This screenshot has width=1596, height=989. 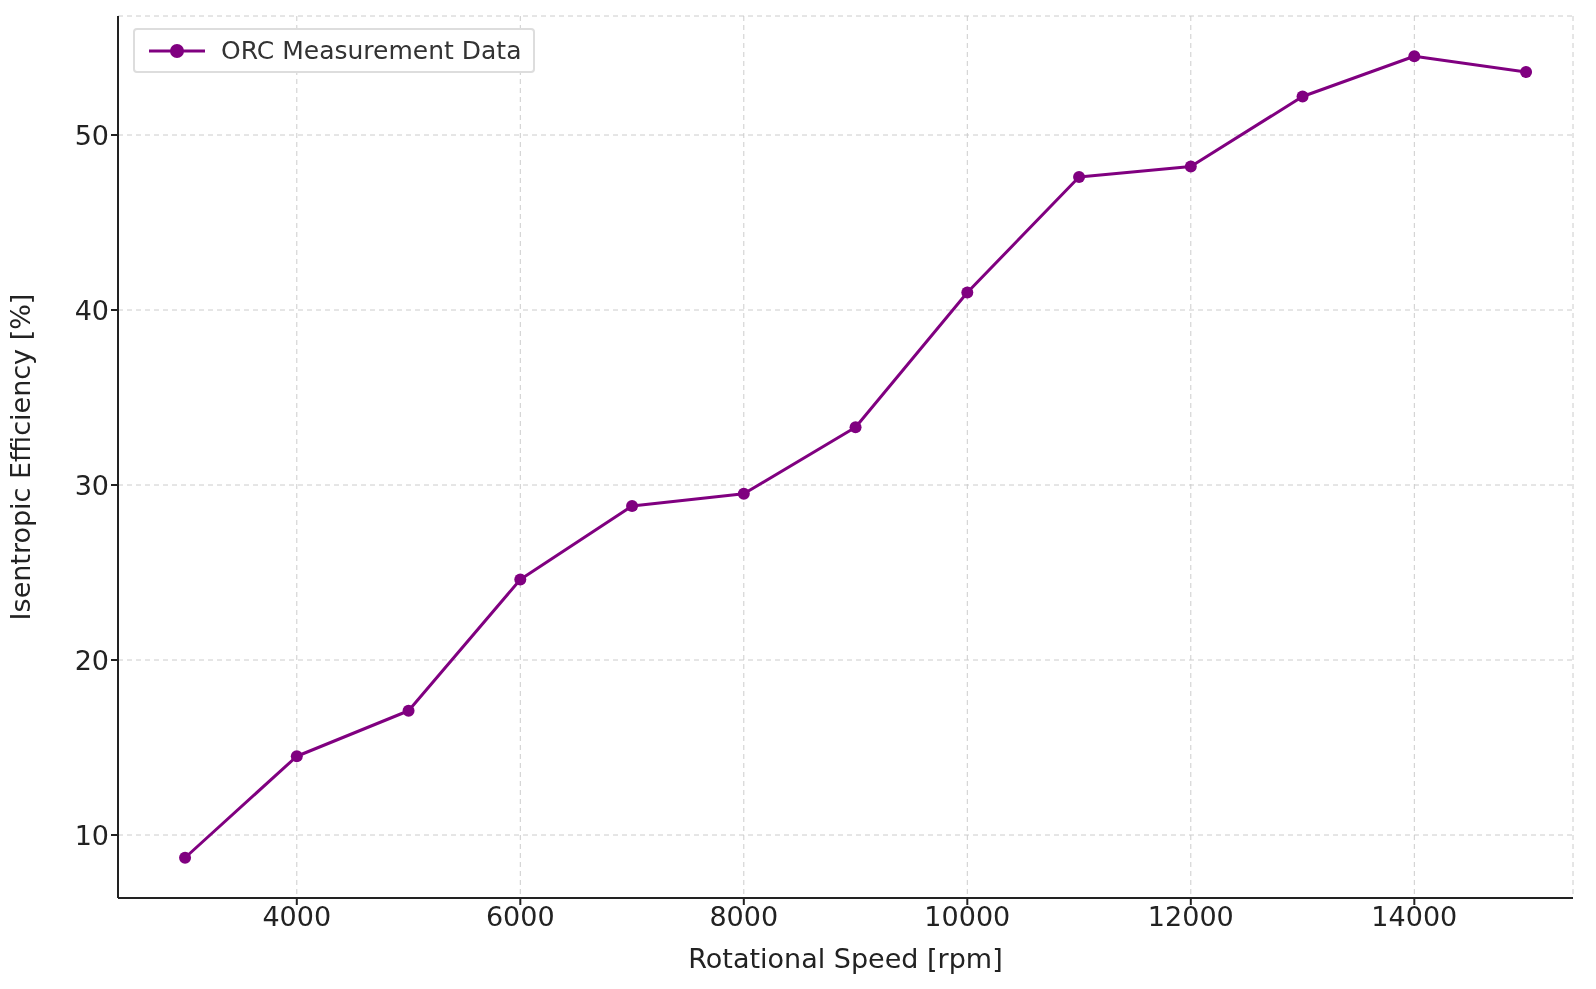 What do you see at coordinates (91, 135) in the screenshot?
I see `y-tick-label: 50` at bounding box center [91, 135].